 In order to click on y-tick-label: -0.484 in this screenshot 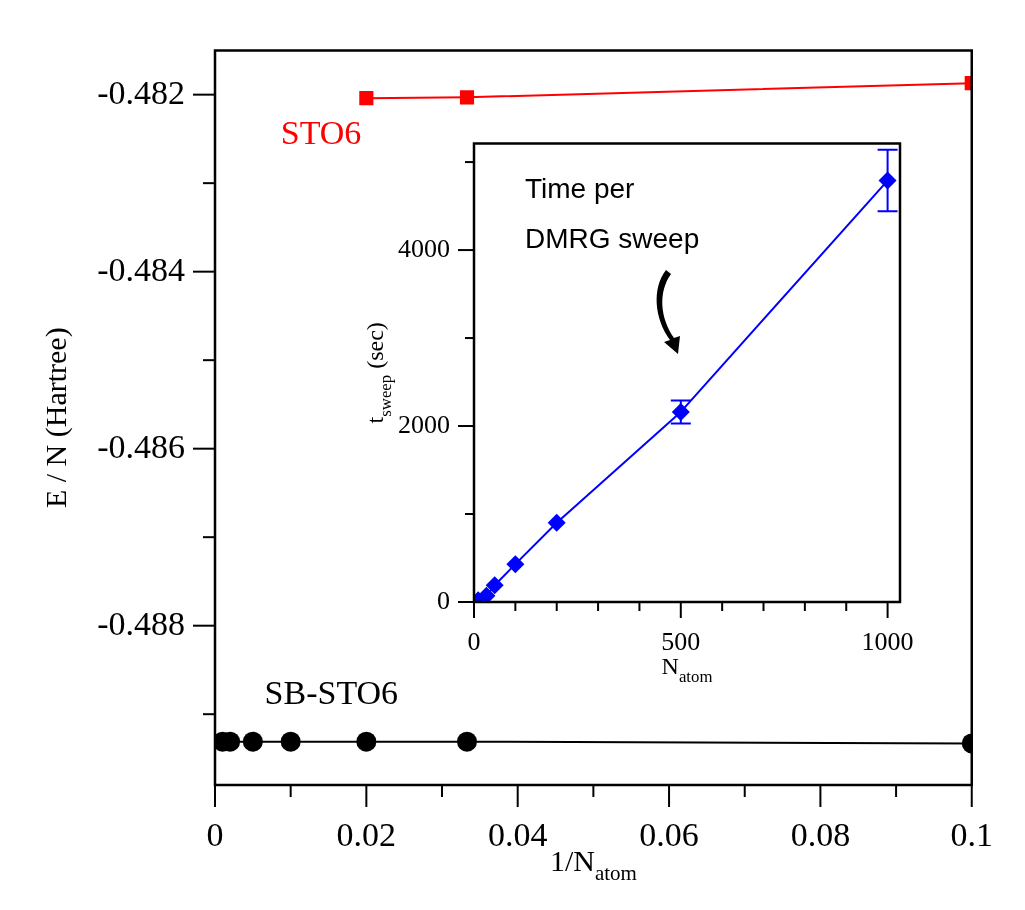, I will do `click(141, 269)`.